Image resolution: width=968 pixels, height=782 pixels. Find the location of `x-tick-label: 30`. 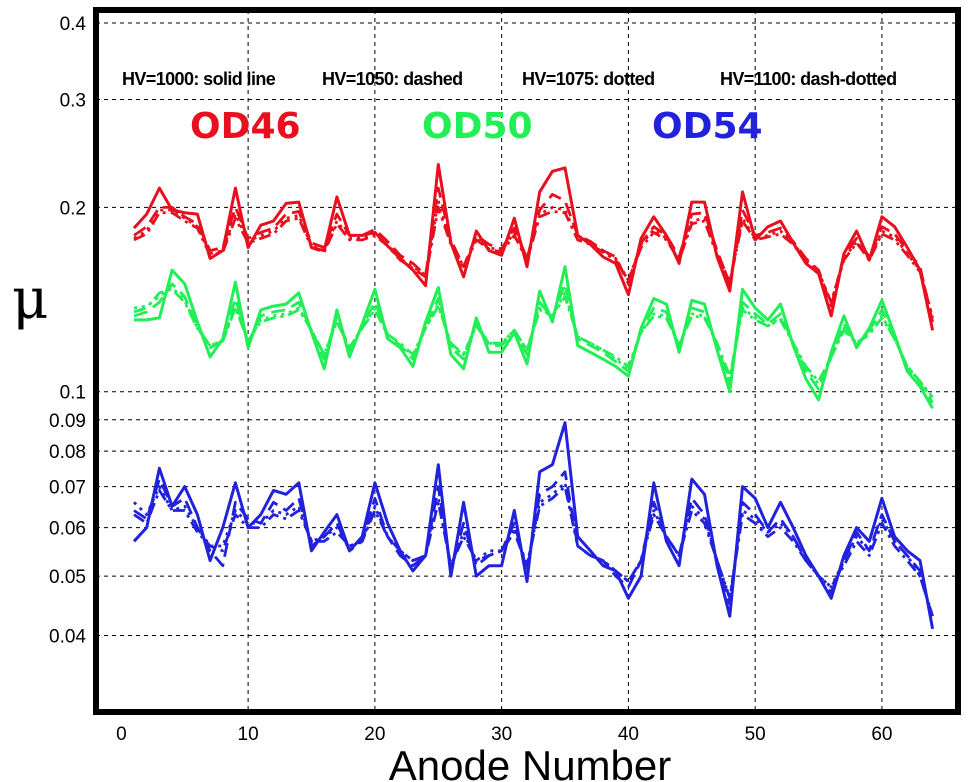

x-tick-label: 30 is located at coordinates (501, 734).